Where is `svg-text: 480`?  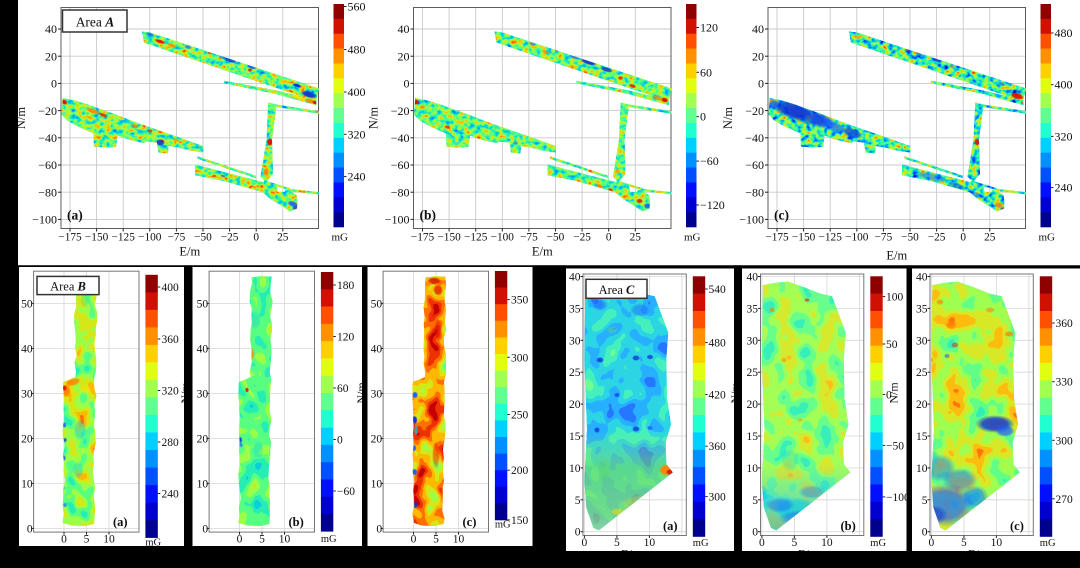 svg-text: 480 is located at coordinates (357, 50).